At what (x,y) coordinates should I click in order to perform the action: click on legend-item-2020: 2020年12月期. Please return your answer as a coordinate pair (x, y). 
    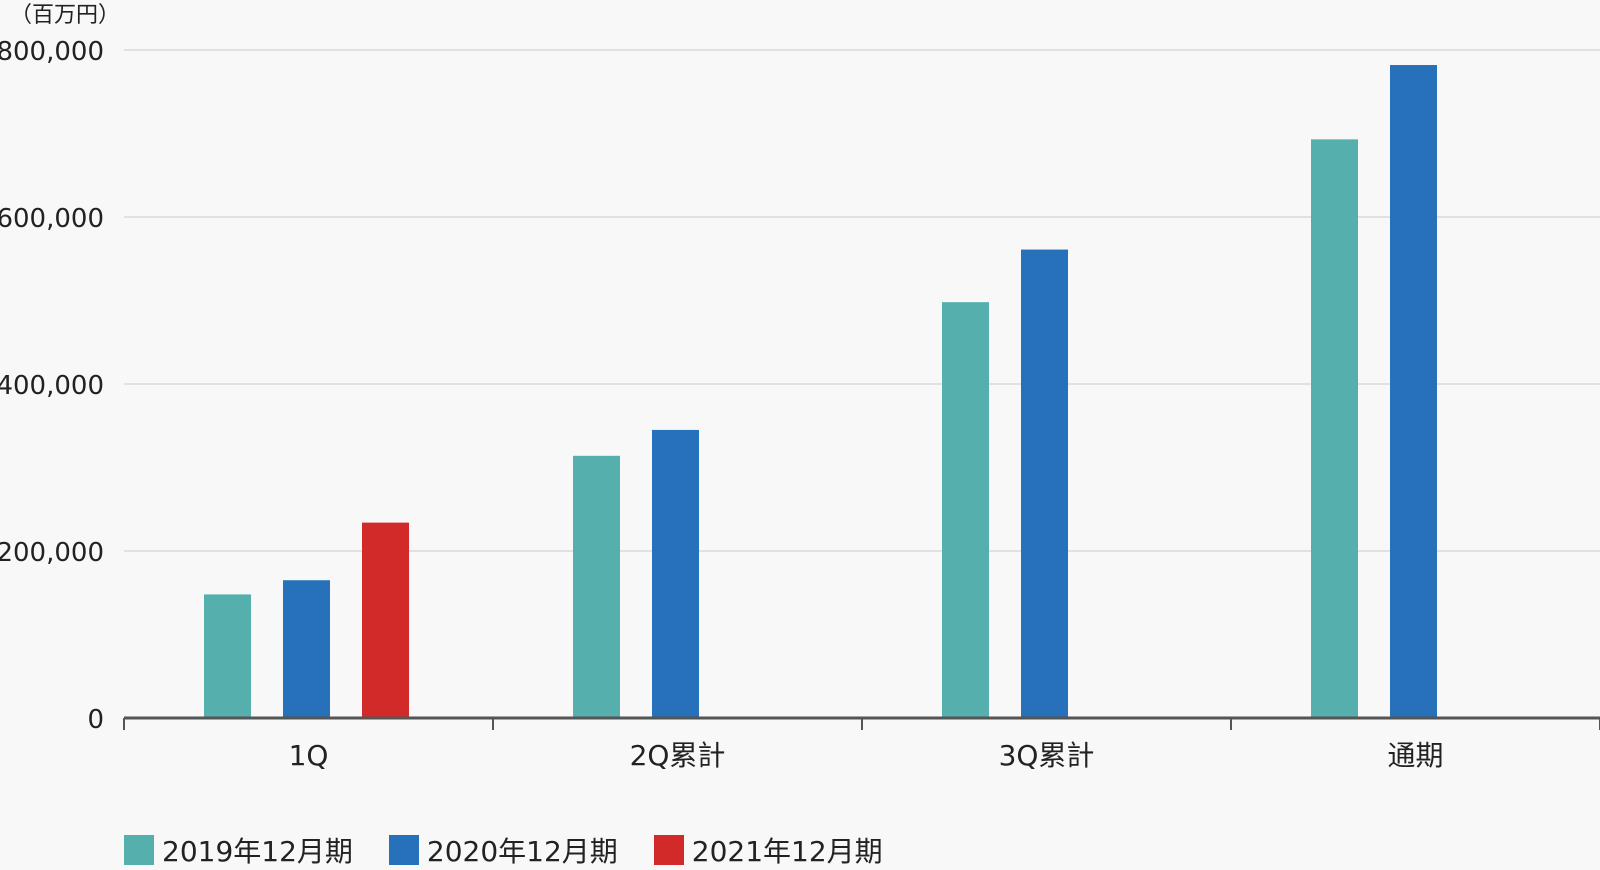
    Looking at the image, I should click on (503, 850).